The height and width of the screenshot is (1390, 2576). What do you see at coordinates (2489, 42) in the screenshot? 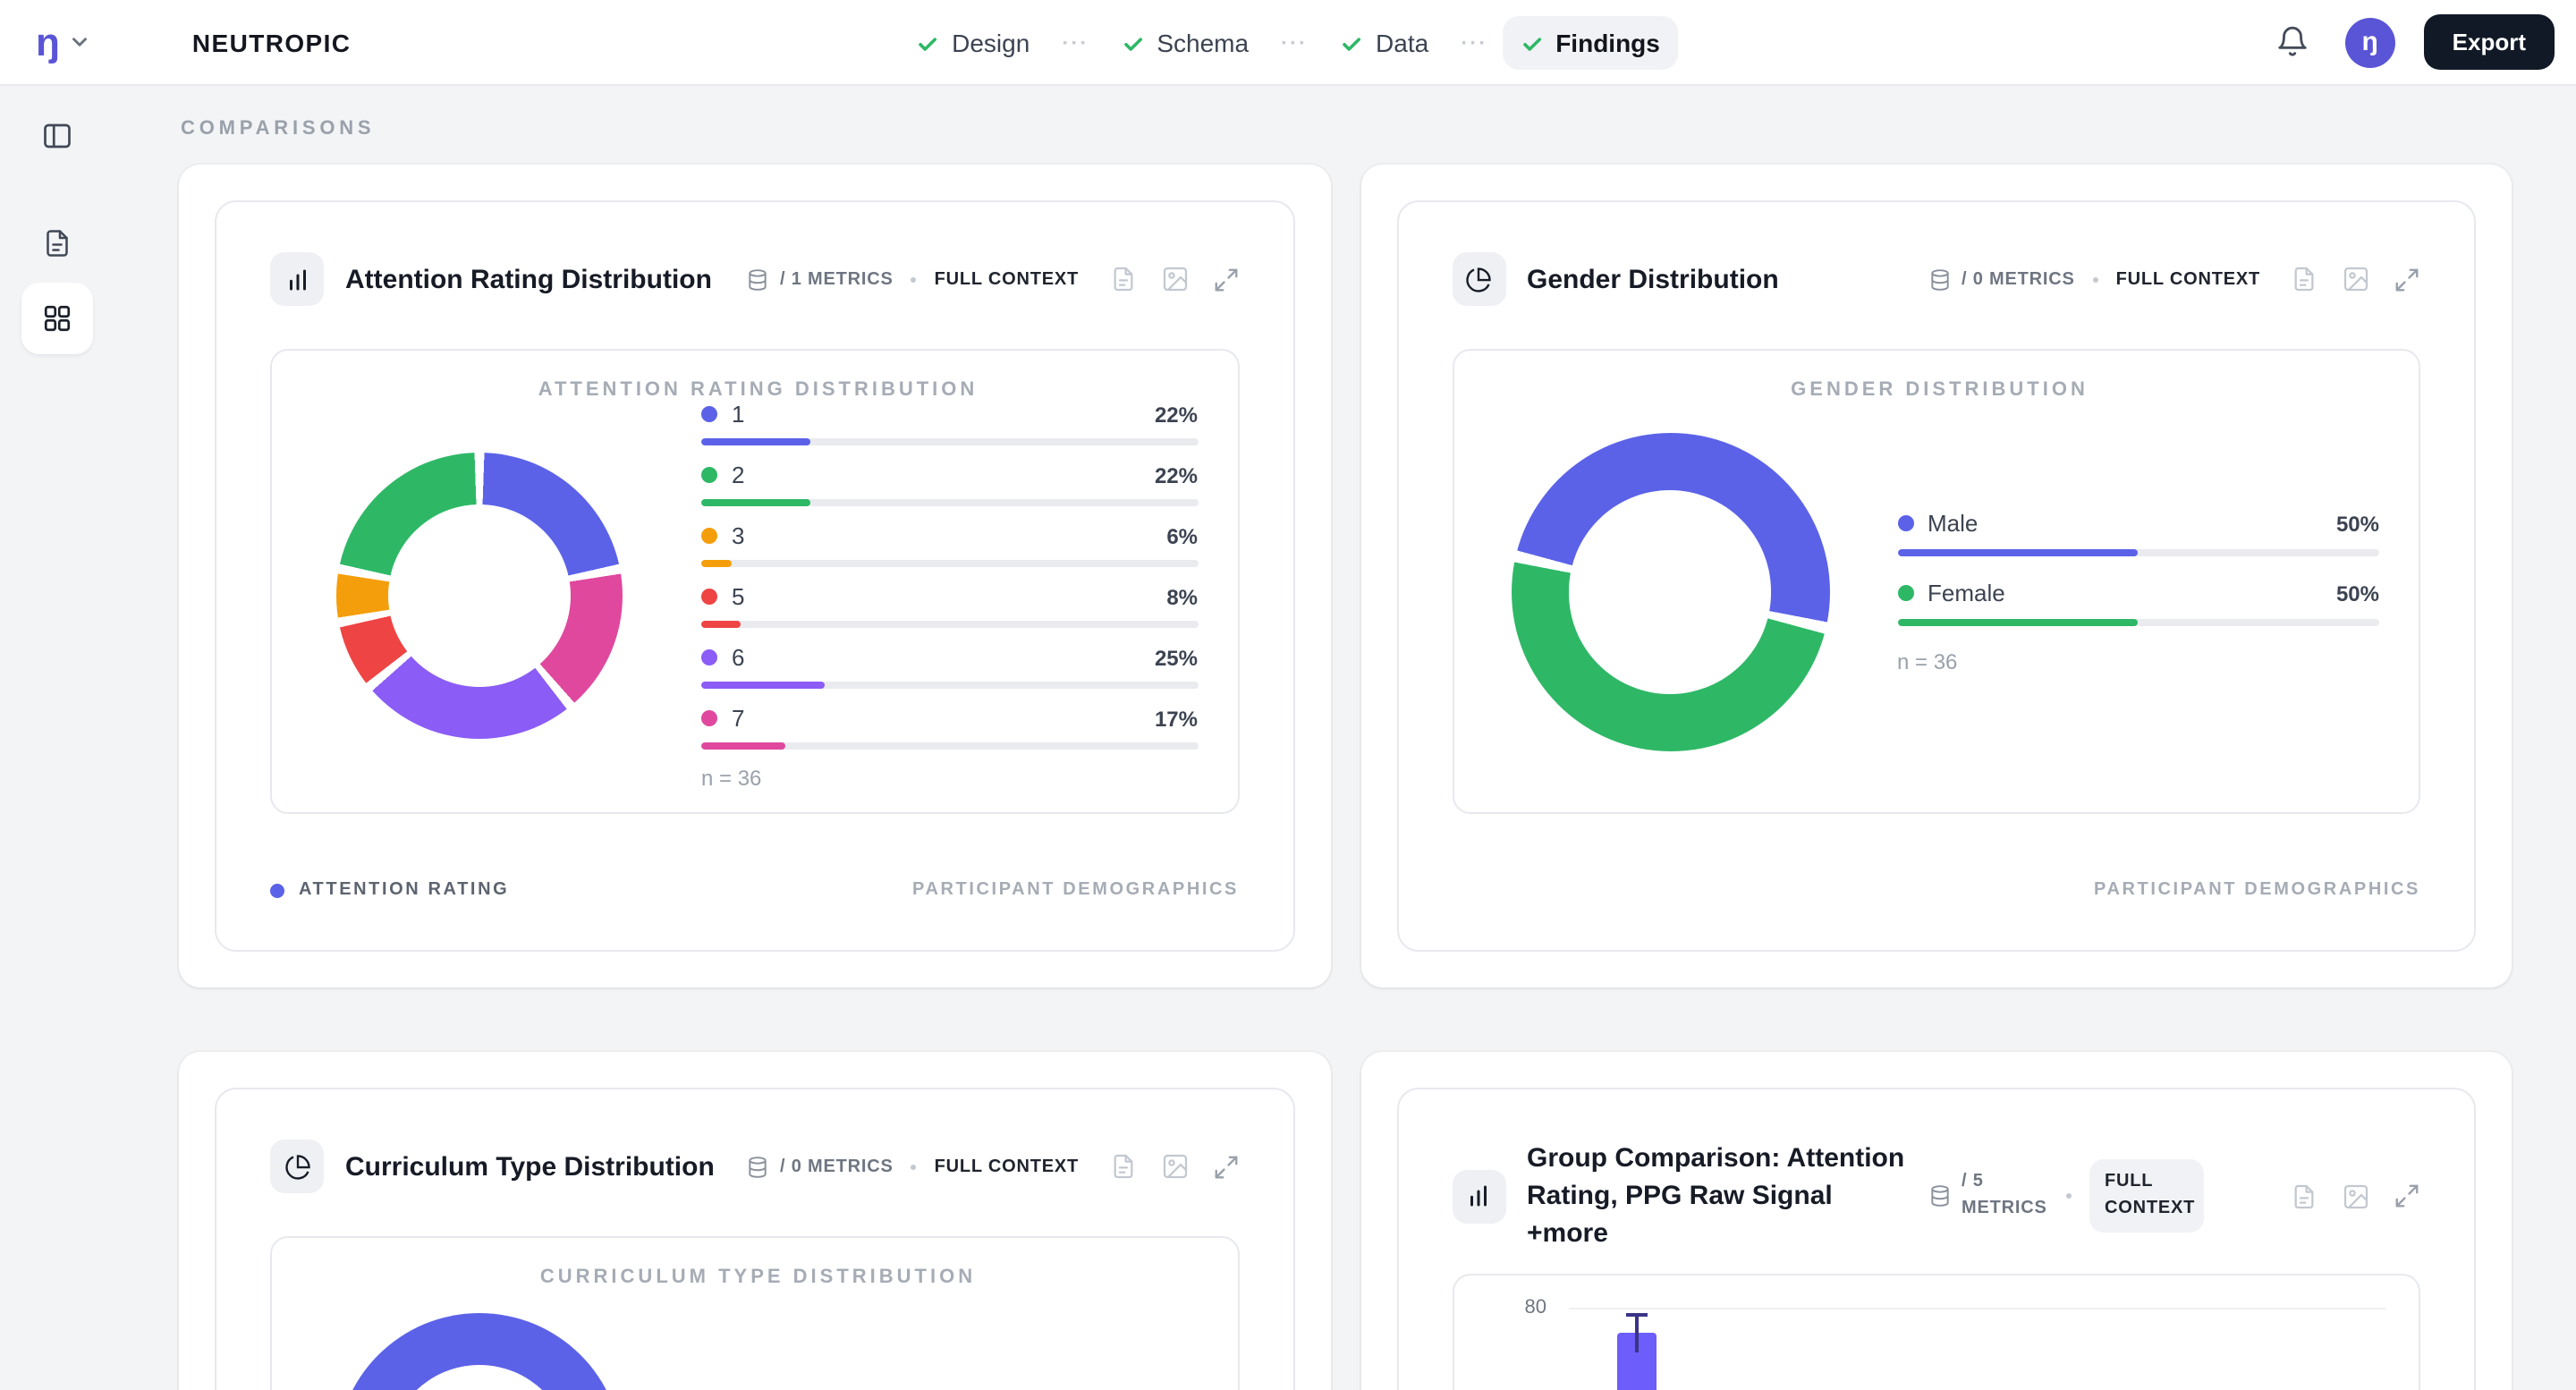
I see `export-button: Export` at bounding box center [2489, 42].